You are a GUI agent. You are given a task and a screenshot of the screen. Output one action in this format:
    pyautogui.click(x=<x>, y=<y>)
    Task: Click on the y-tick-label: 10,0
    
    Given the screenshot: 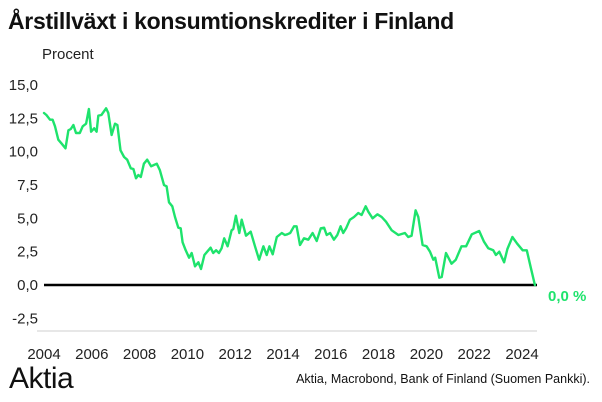 What is the action you would take?
    pyautogui.click(x=23, y=152)
    